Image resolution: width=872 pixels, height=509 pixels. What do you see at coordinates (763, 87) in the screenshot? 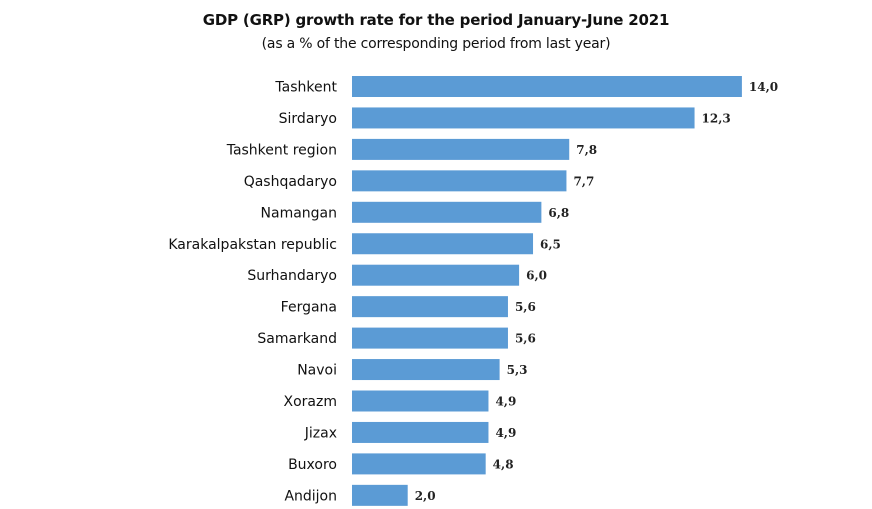
I see `data-label: 14,0` at bounding box center [763, 87].